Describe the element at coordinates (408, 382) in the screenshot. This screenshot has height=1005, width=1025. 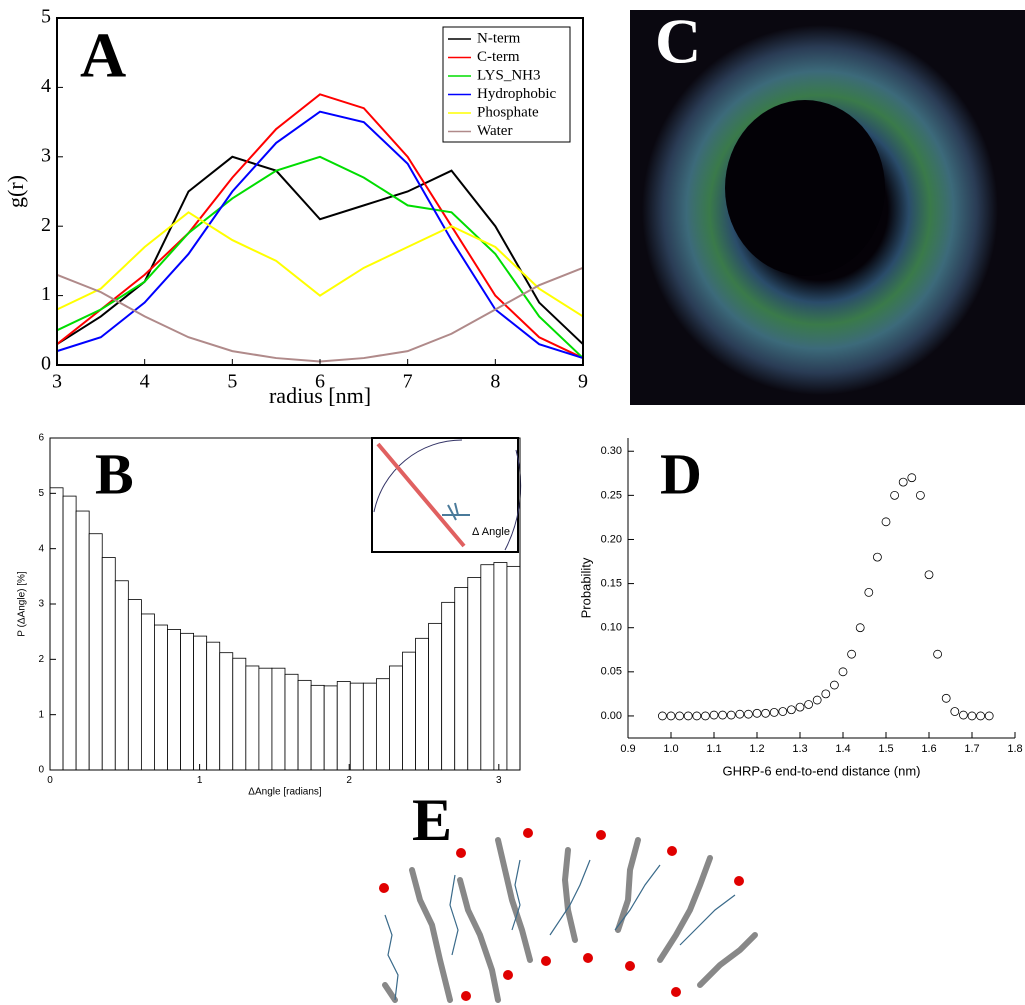
I see `x-tick-label: 7` at that location.